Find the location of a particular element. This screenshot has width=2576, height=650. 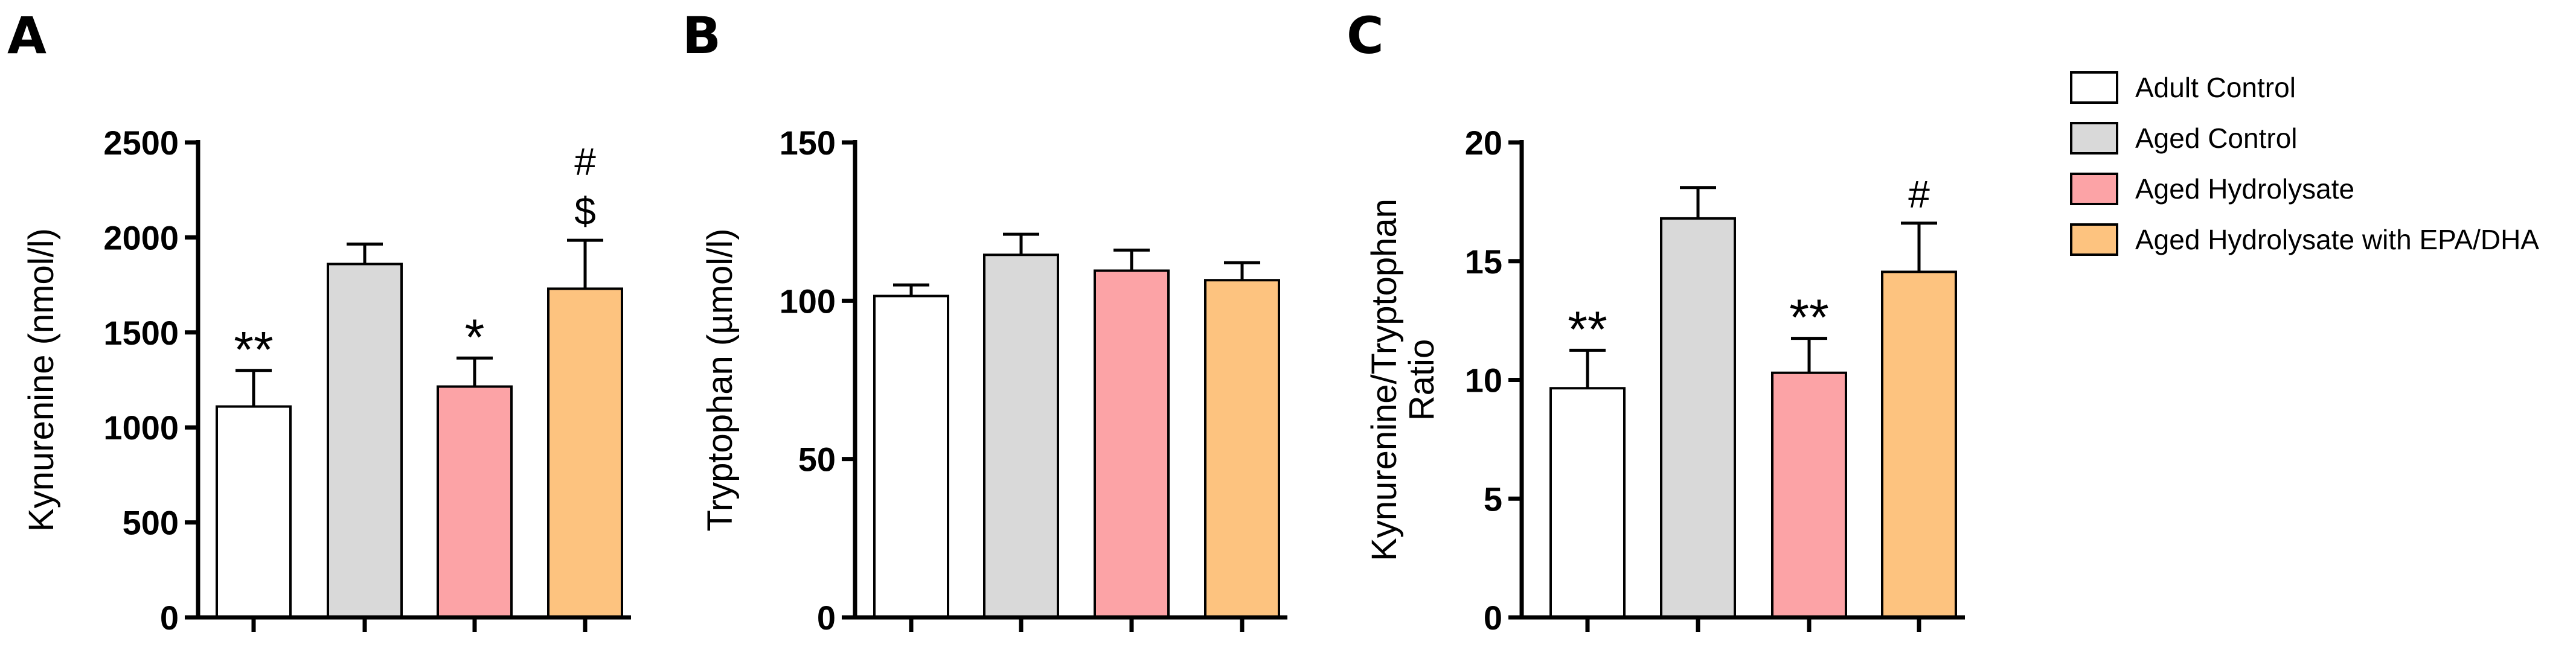

y-tick-label: 2000 is located at coordinates (141, 237).